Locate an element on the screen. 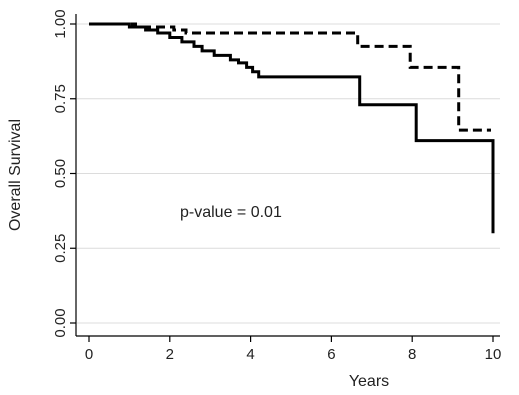 This screenshot has width=519, height=395. y-axis-ticks: 0.00 0.25 0.50 0.75 1.00 is located at coordinates (64, 173).